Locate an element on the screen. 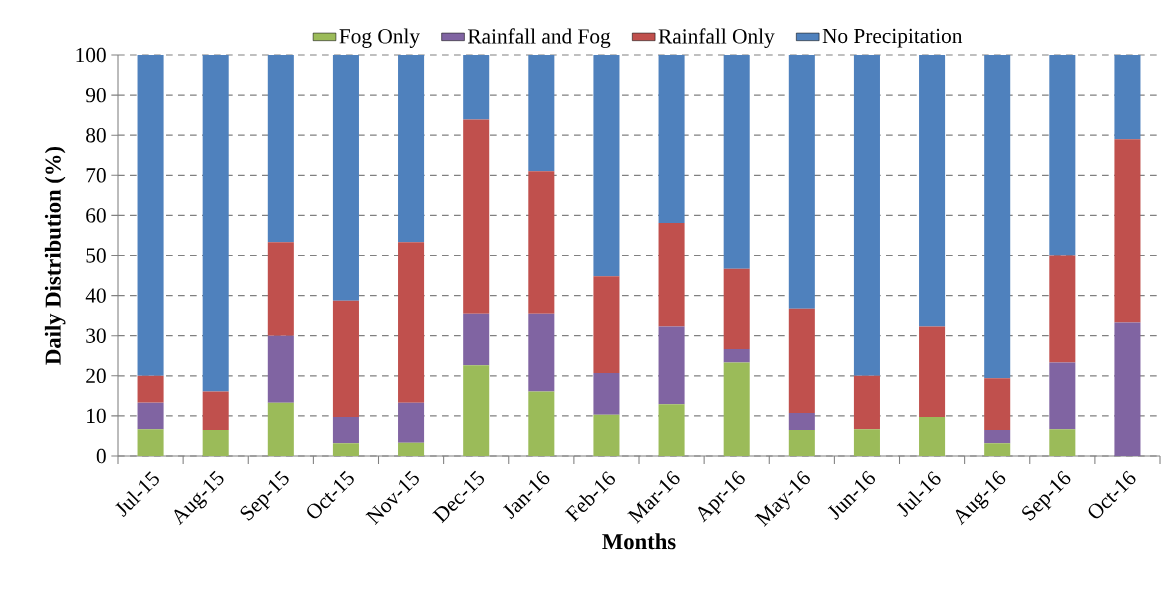 This screenshot has width=1166, height=614. y-tick-label: 50 is located at coordinates (96, 255).